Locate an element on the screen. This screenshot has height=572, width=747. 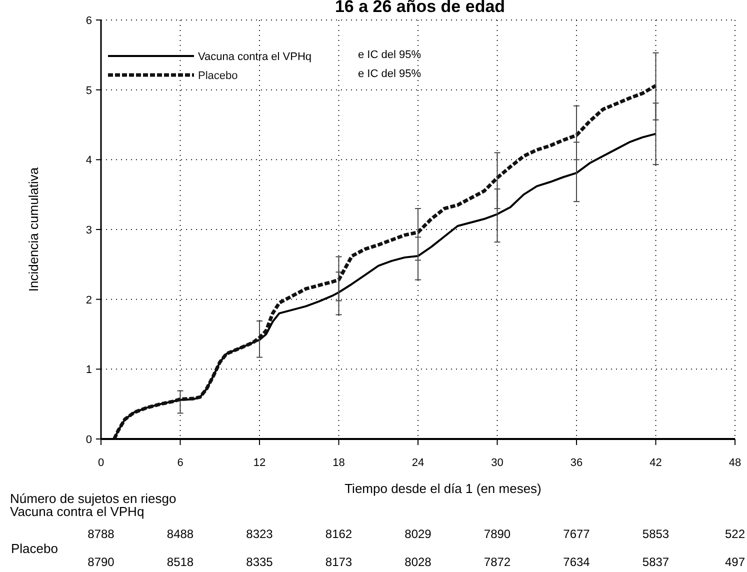
y-tick-label: 0 is located at coordinates (89, 440).